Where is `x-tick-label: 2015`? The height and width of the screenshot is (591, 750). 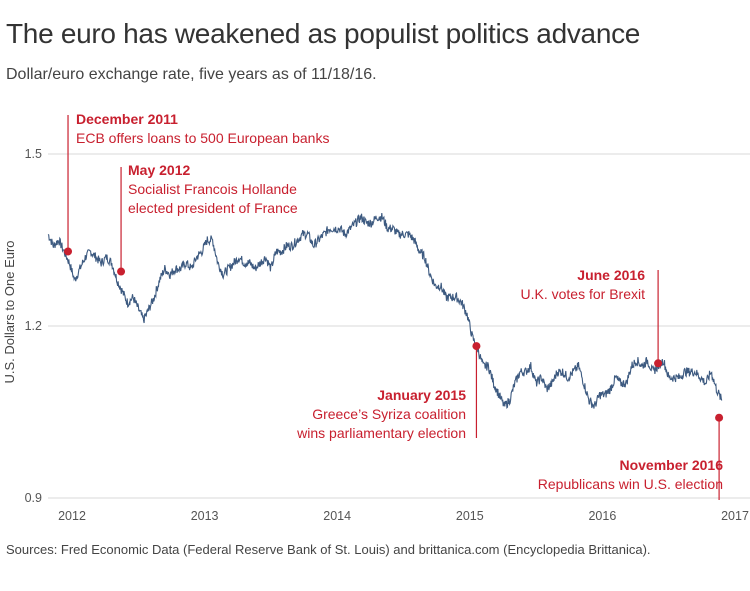
x-tick-label: 2015 is located at coordinates (470, 516).